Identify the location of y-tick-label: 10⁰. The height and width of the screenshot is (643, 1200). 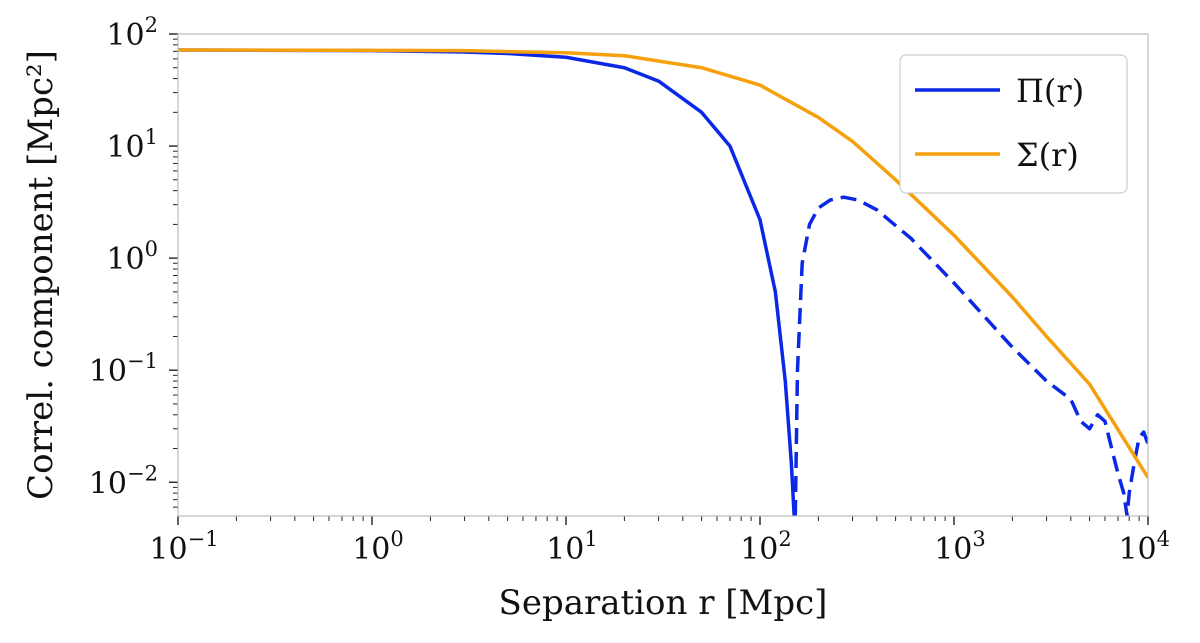
(132, 257).